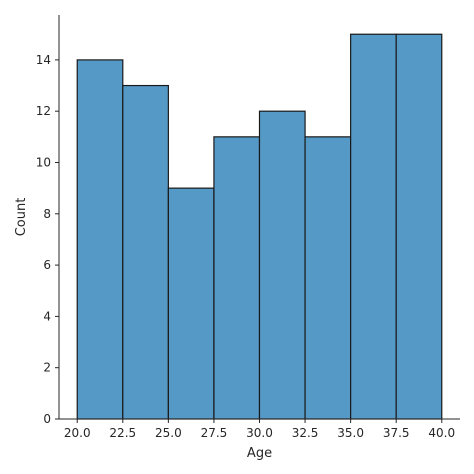 Image resolution: width=474 pixels, height=474 pixels. What do you see at coordinates (305, 433) in the screenshot?
I see `x-tick-label-5: 32.5` at bounding box center [305, 433].